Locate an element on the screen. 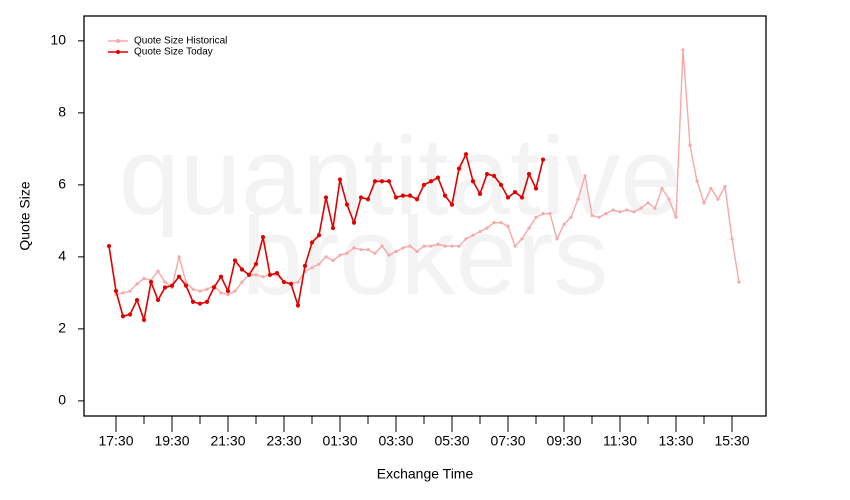 This screenshot has height=500, width=850. x-tick-label: 01:30 is located at coordinates (339, 441).